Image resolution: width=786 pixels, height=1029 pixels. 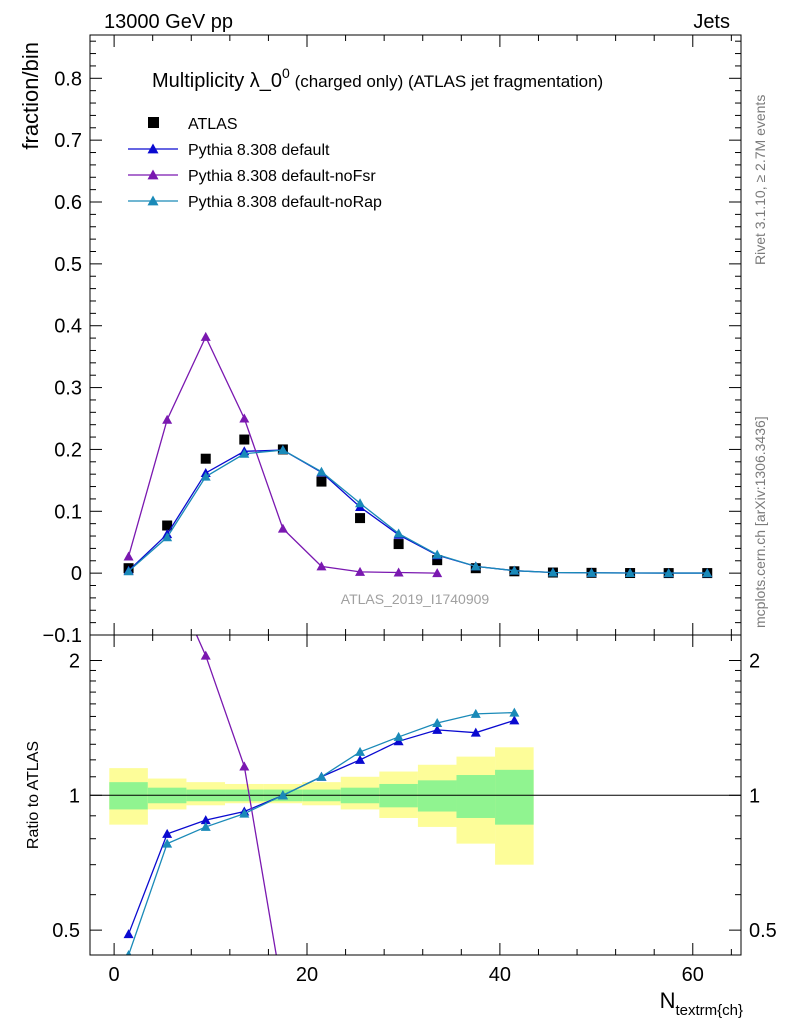 What do you see at coordinates (500, 975) in the screenshot?
I see `x-tick-label: 40` at bounding box center [500, 975].